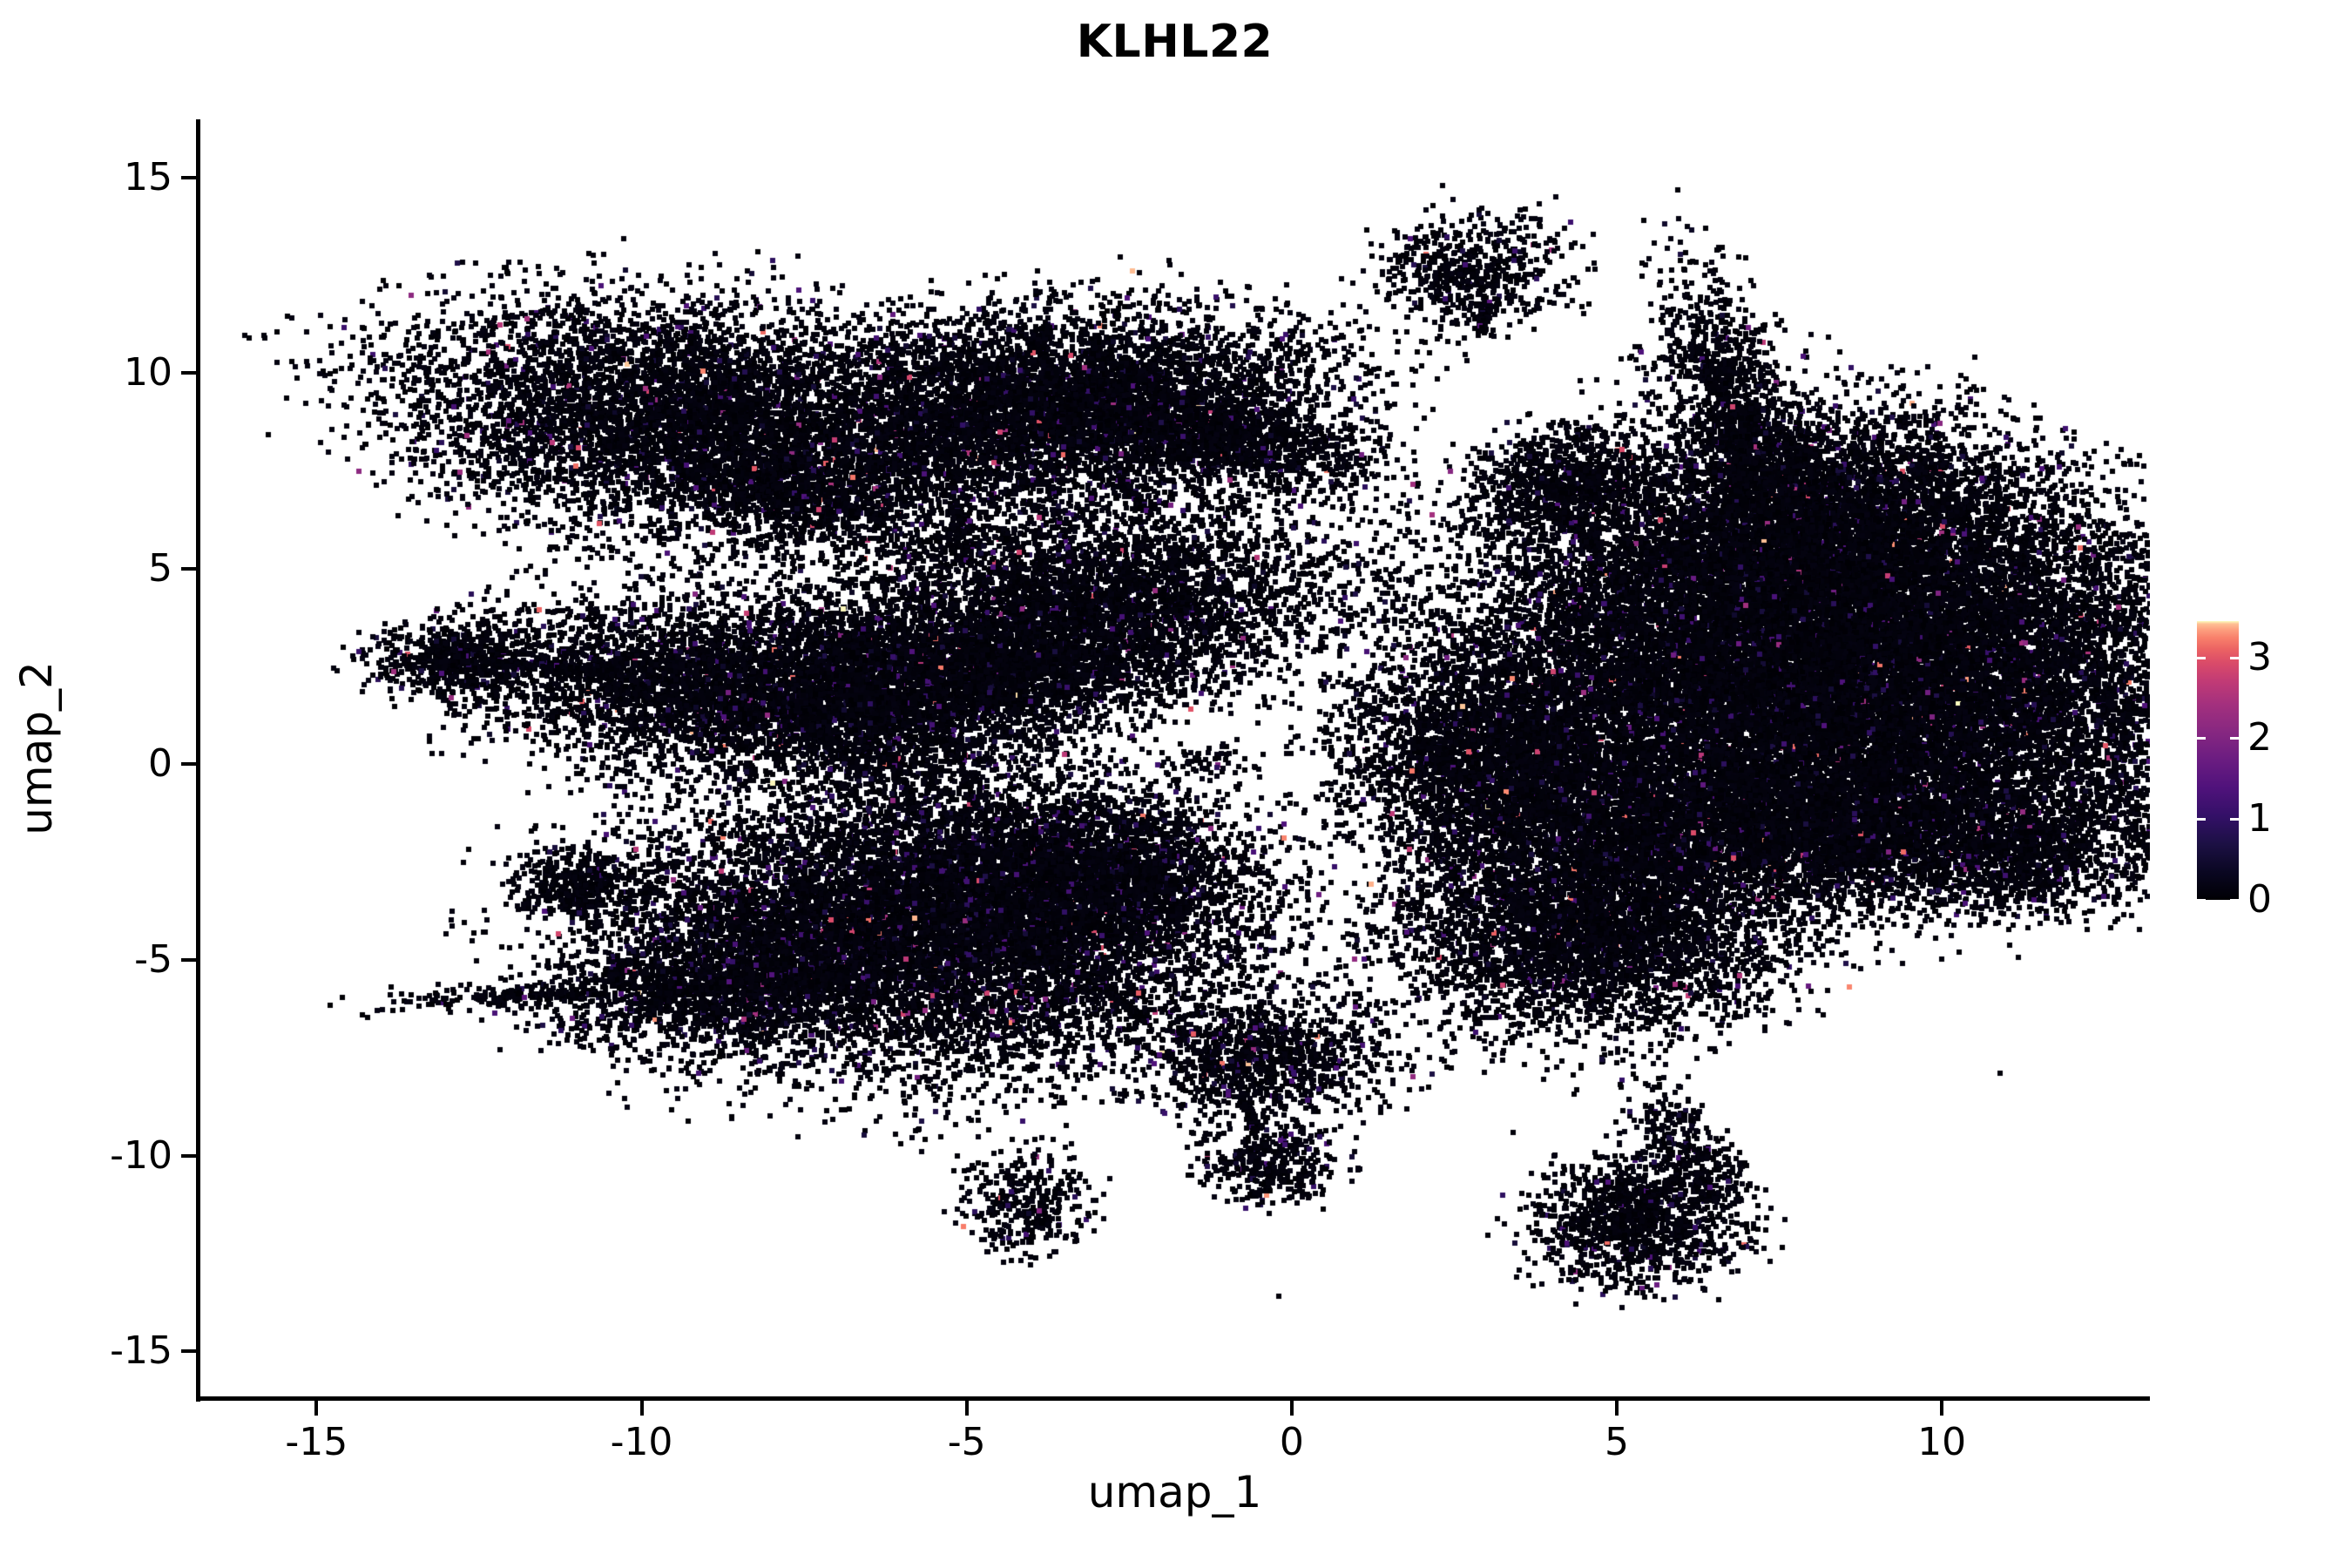  I want to click on x-tick-label: 0, so click(1291, 1442).